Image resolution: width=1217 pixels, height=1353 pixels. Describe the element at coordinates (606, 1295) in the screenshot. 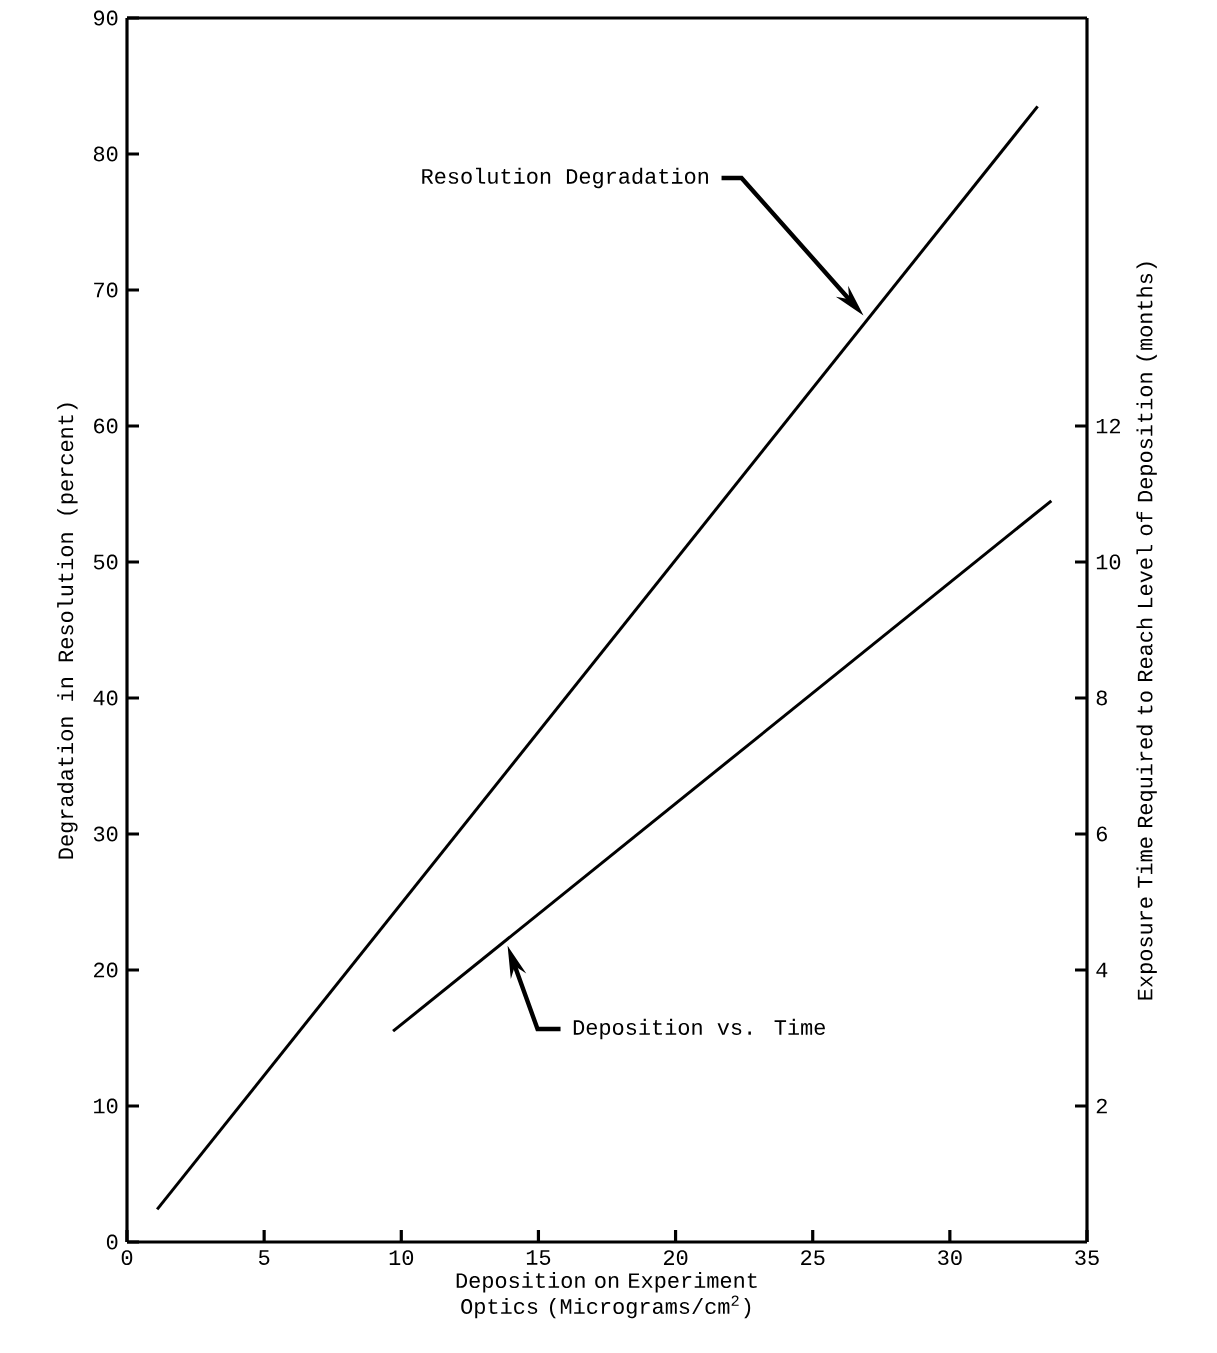

I see `x-axis-title: Deposition on Experiment Optics (Micrograms/cm$^{2}$)` at that location.